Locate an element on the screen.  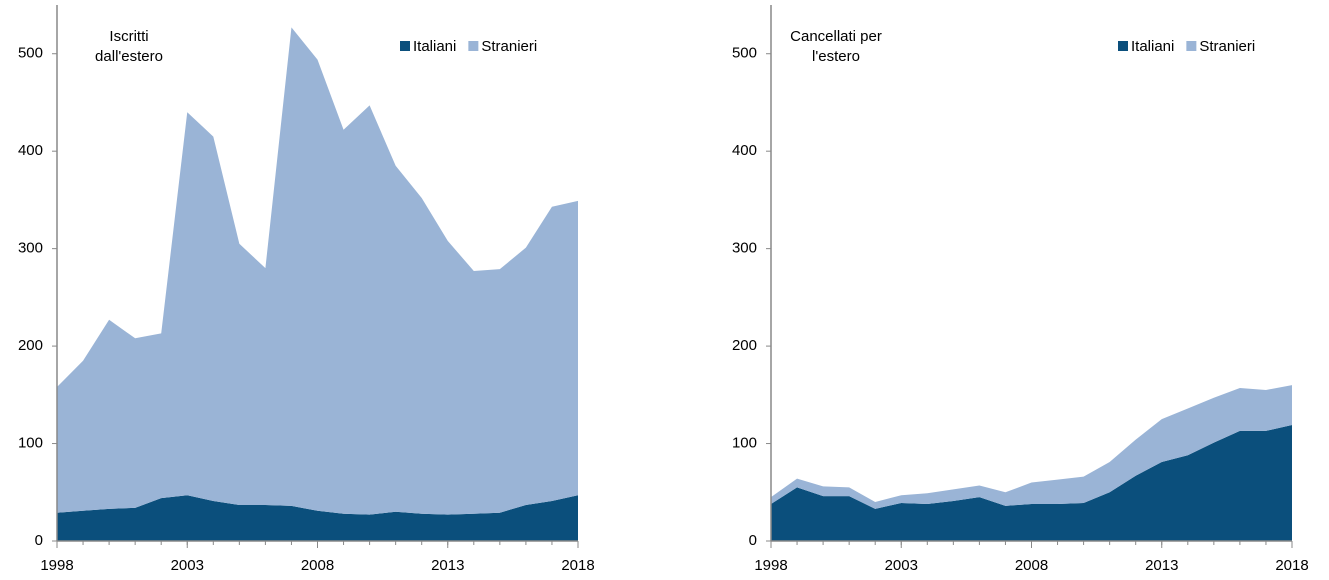
chart-title: Iscritti is located at coordinates (128, 36).